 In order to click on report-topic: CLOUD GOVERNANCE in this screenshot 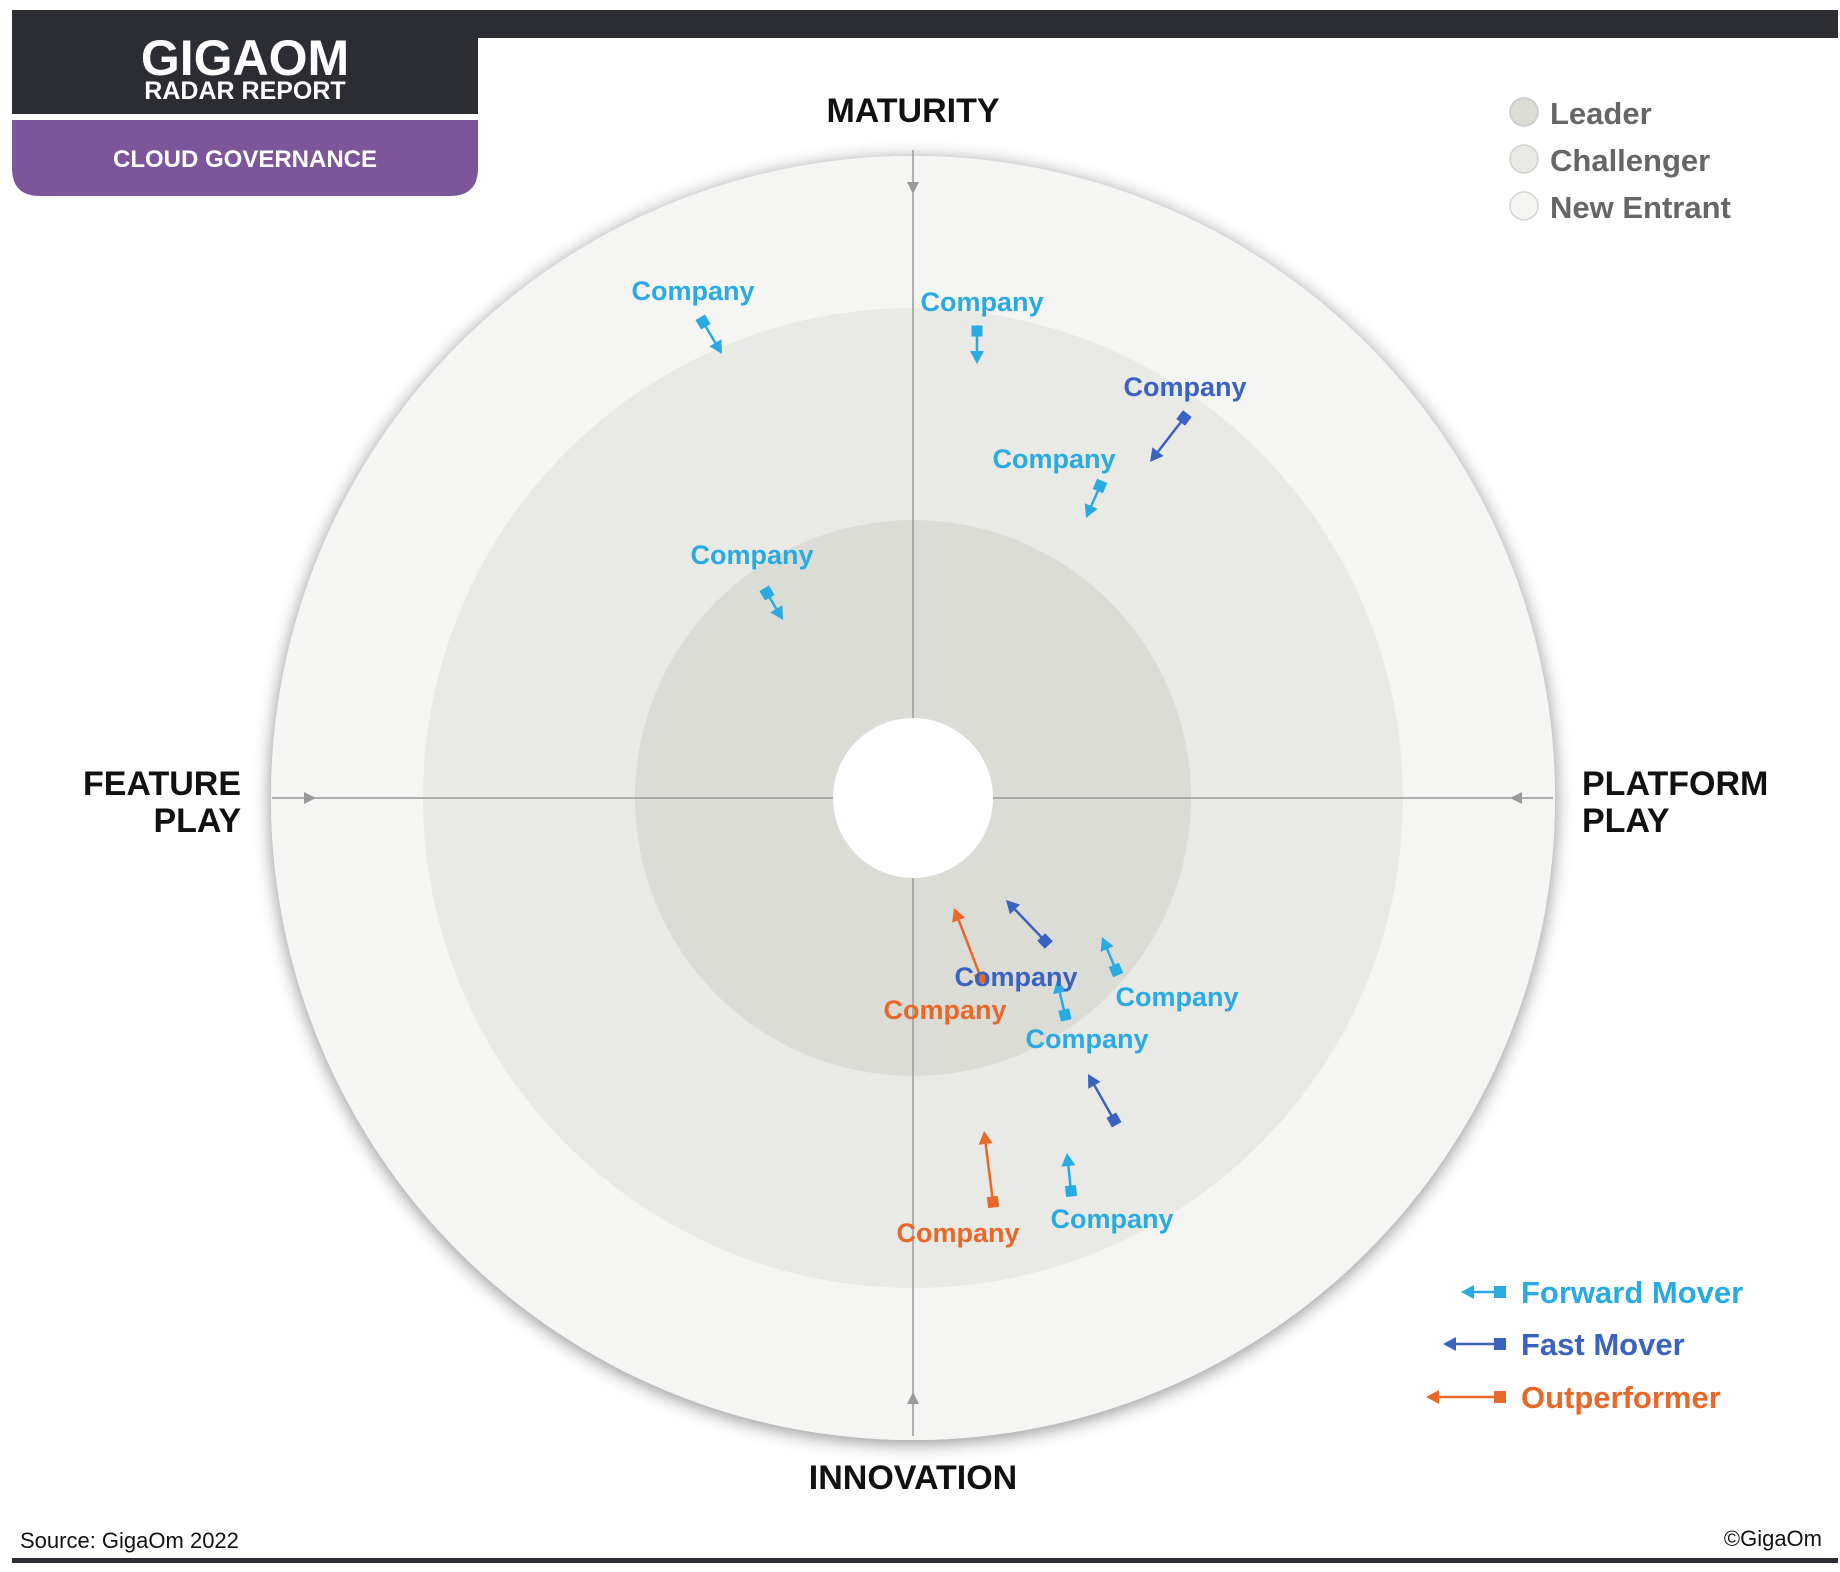, I will do `click(245, 159)`.